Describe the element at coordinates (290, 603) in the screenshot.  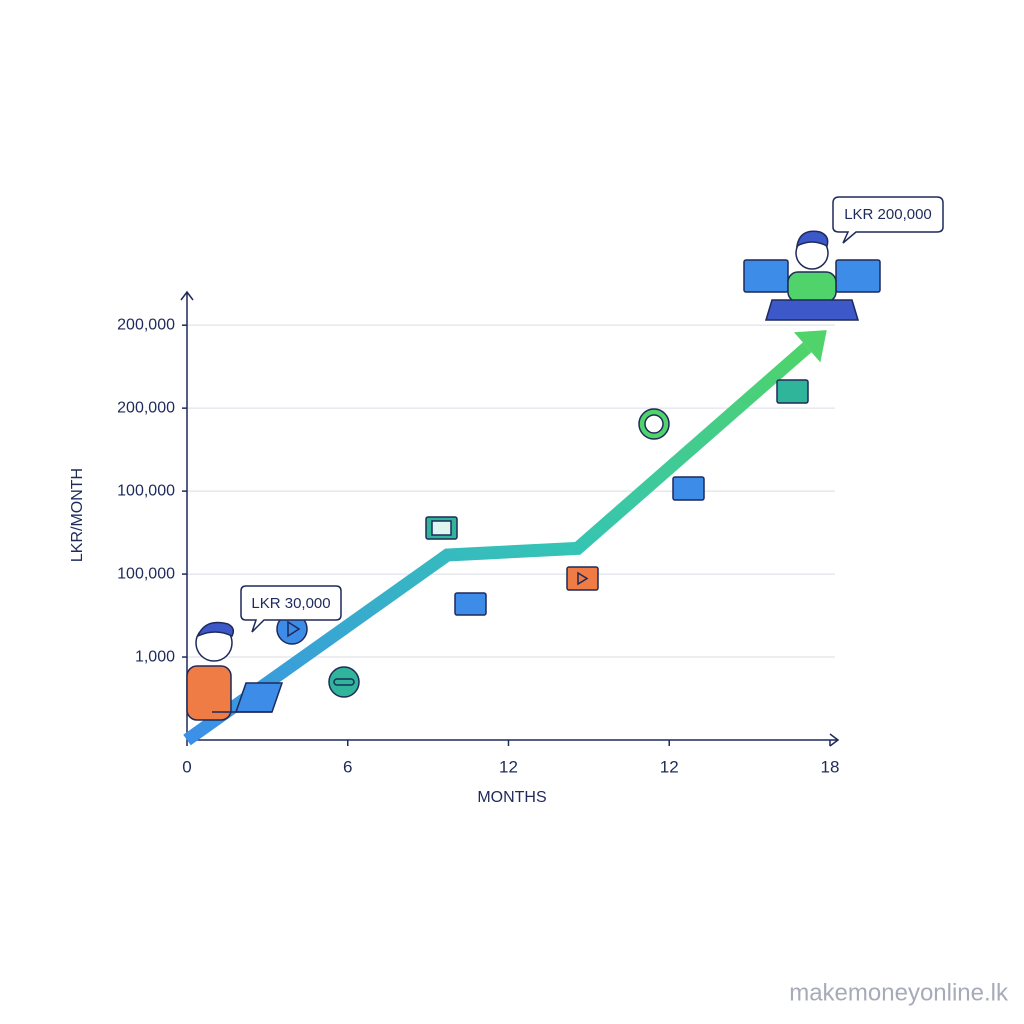
I see `annotation: LKR 30,000` at that location.